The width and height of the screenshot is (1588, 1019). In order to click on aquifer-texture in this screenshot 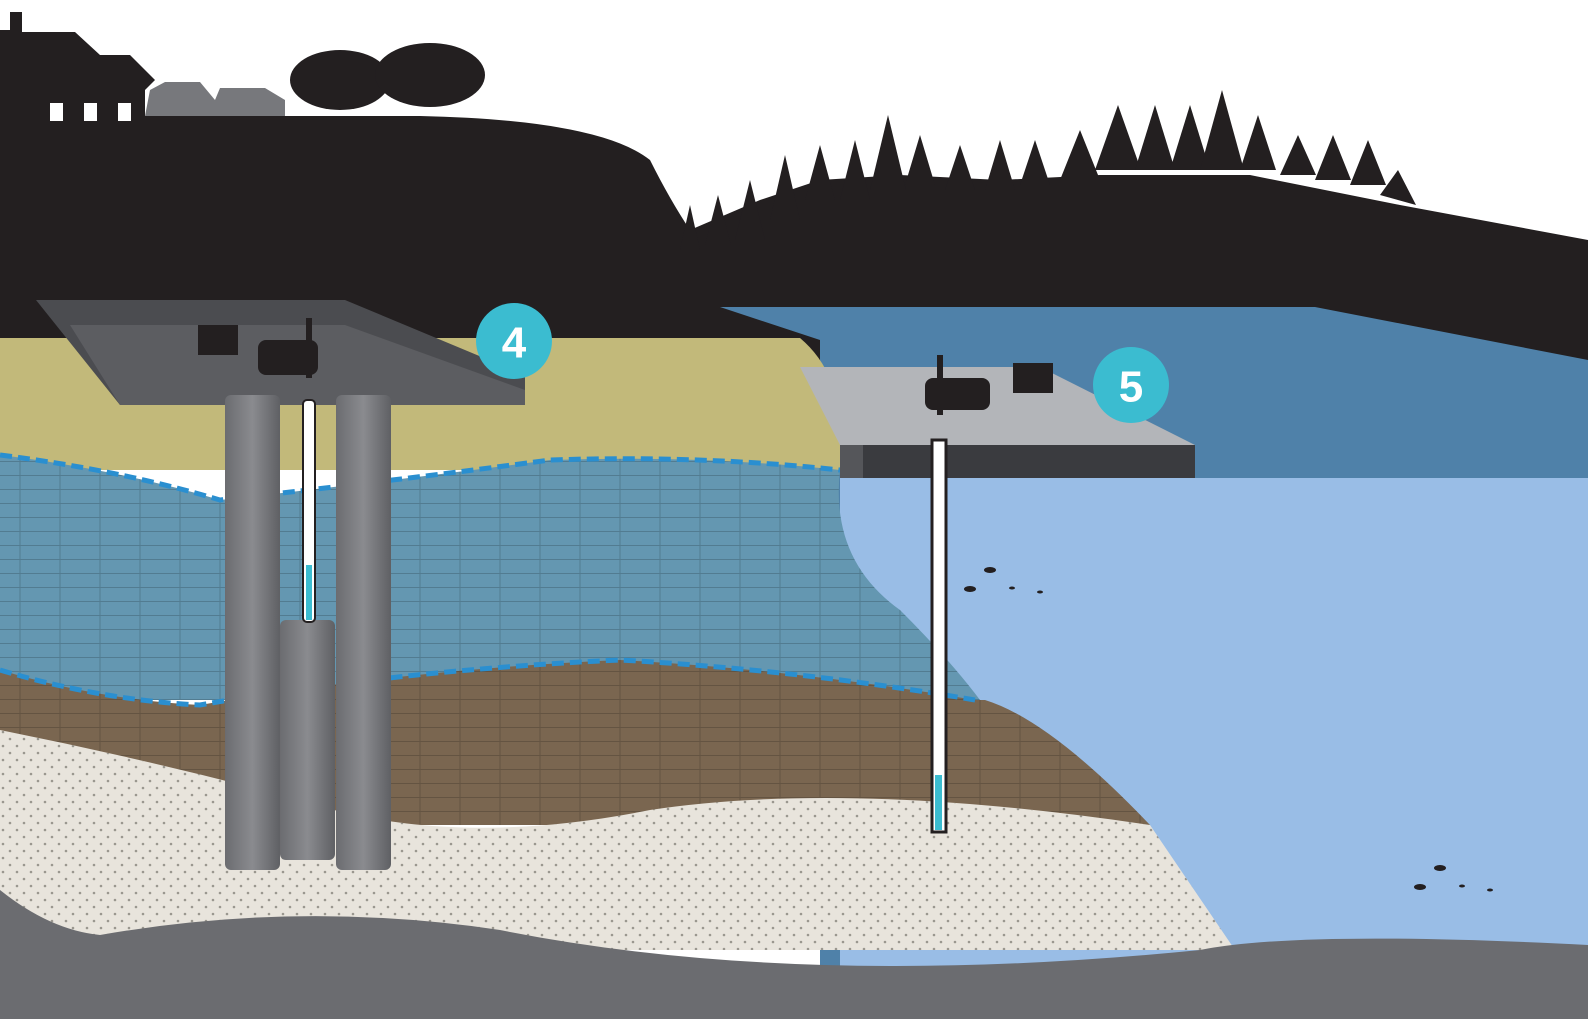, I will do `click(490, 577)`.